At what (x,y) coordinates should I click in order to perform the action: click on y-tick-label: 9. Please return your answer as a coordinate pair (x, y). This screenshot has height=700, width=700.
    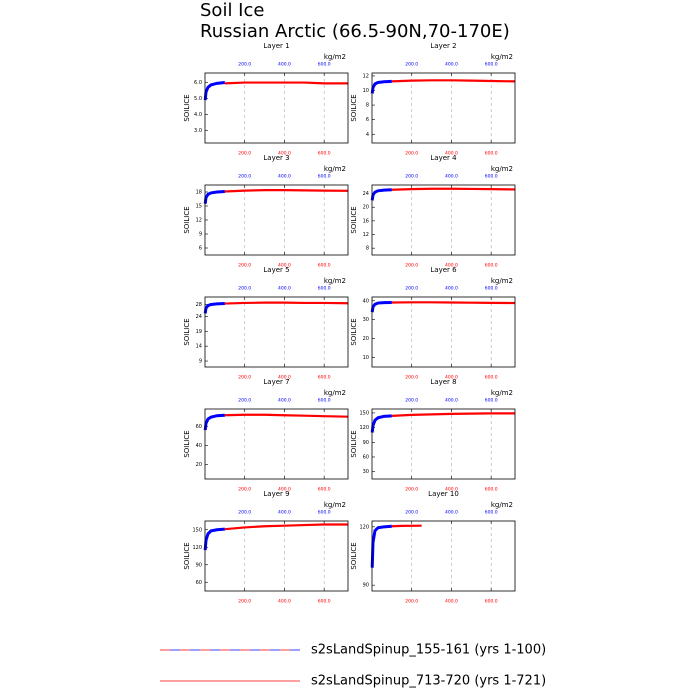
    Looking at the image, I should click on (200, 235).